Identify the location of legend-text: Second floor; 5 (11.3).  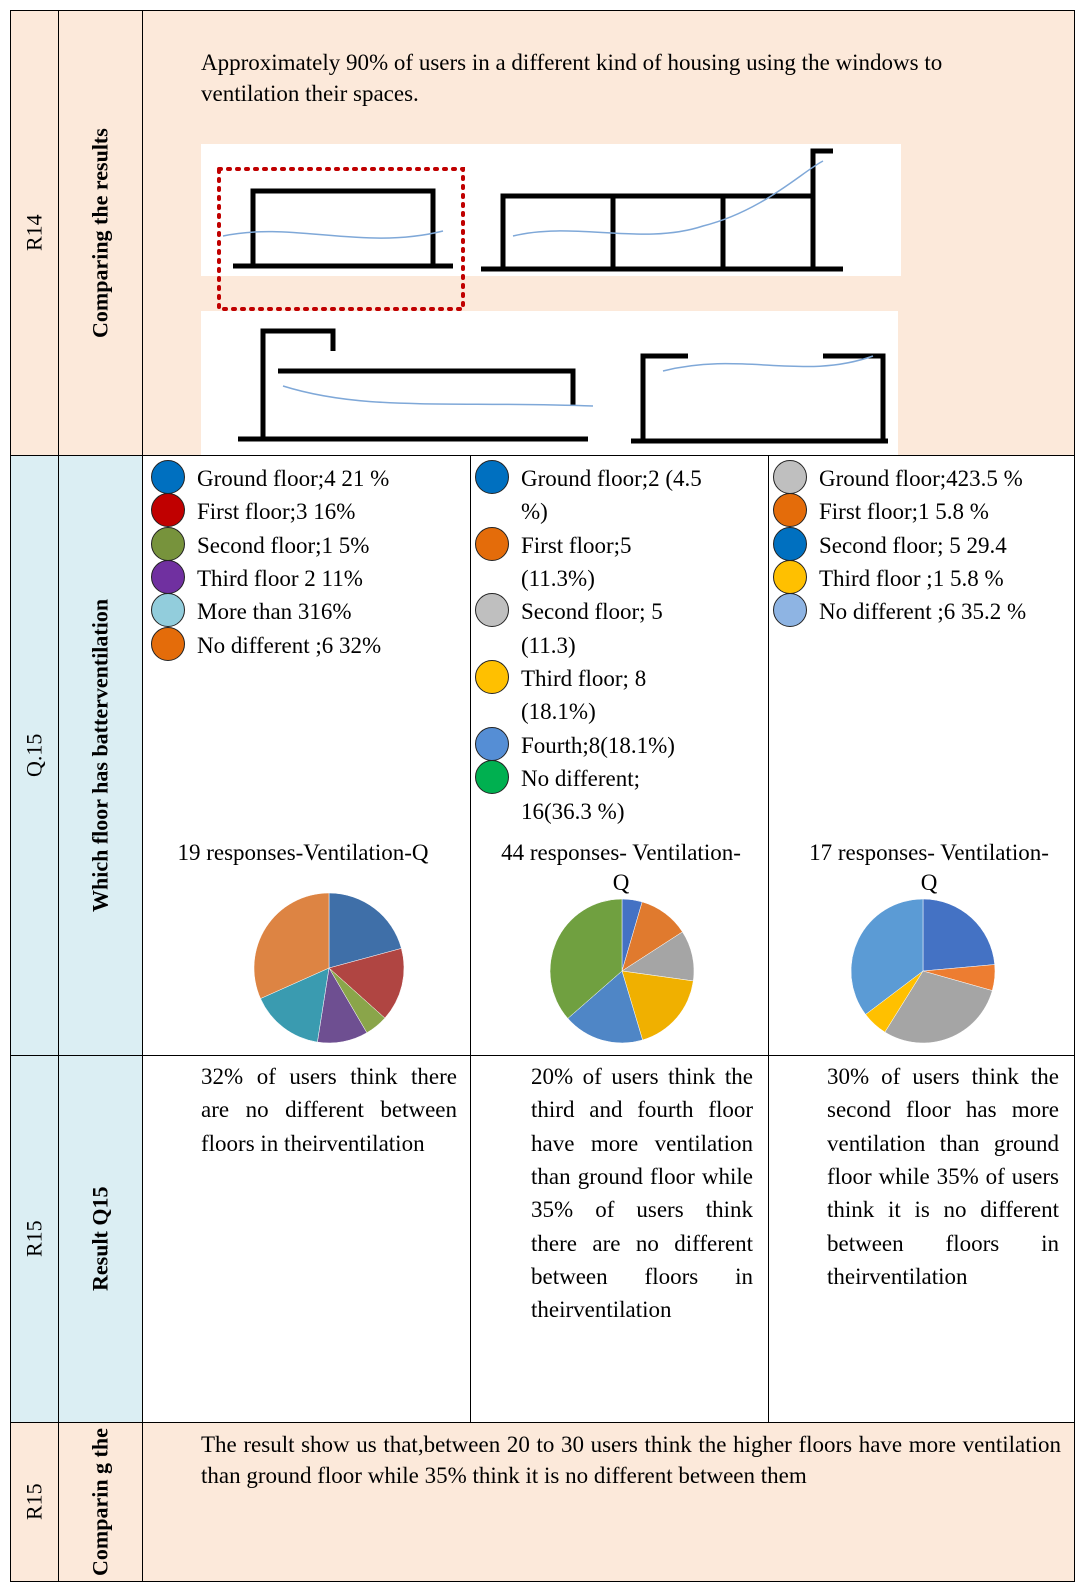
(592, 628).